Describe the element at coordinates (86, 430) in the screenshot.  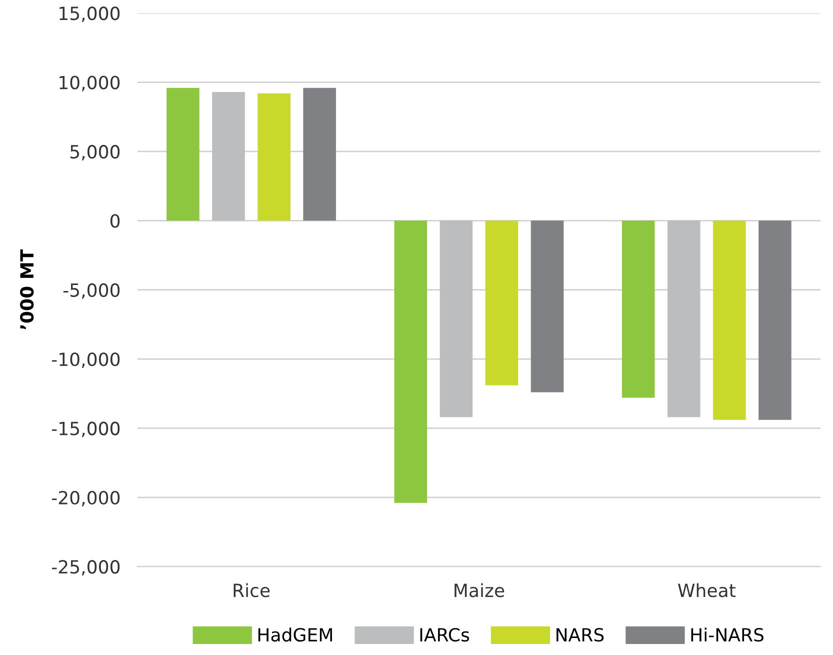
I see `y-tick-label: -15,000` at that location.